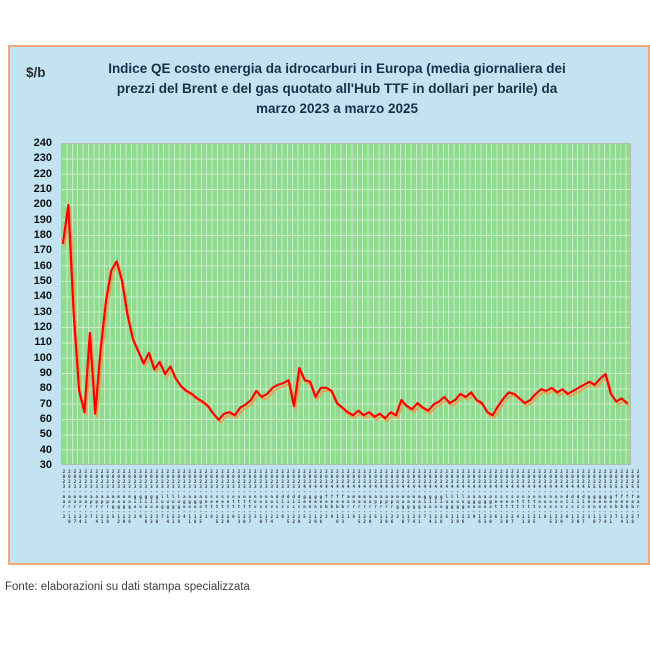 The height and width of the screenshot is (650, 650). I want to click on x-tick-label: 2024-mar-15, so click(359, 496).